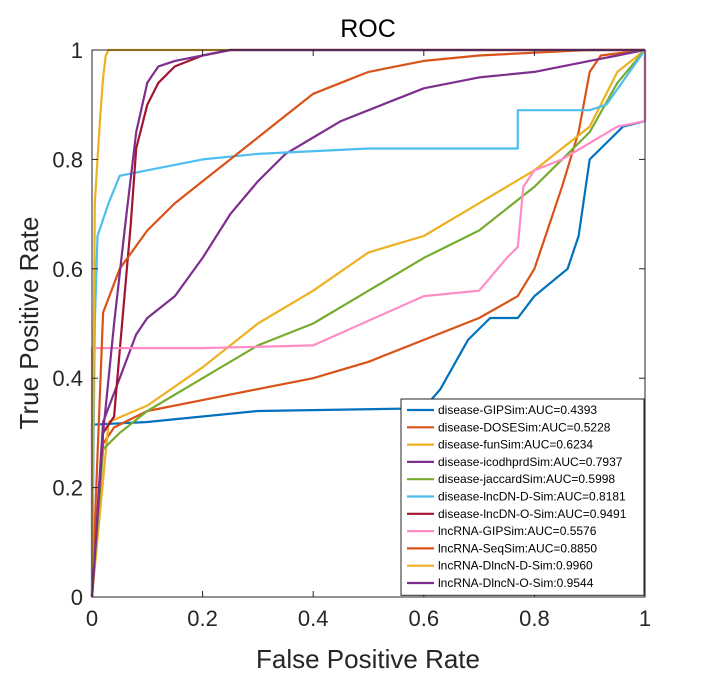  What do you see at coordinates (516, 583) in the screenshot?
I see `legend-label-11: lncRNA-DlncN-O-Sim:0.9544` at bounding box center [516, 583].